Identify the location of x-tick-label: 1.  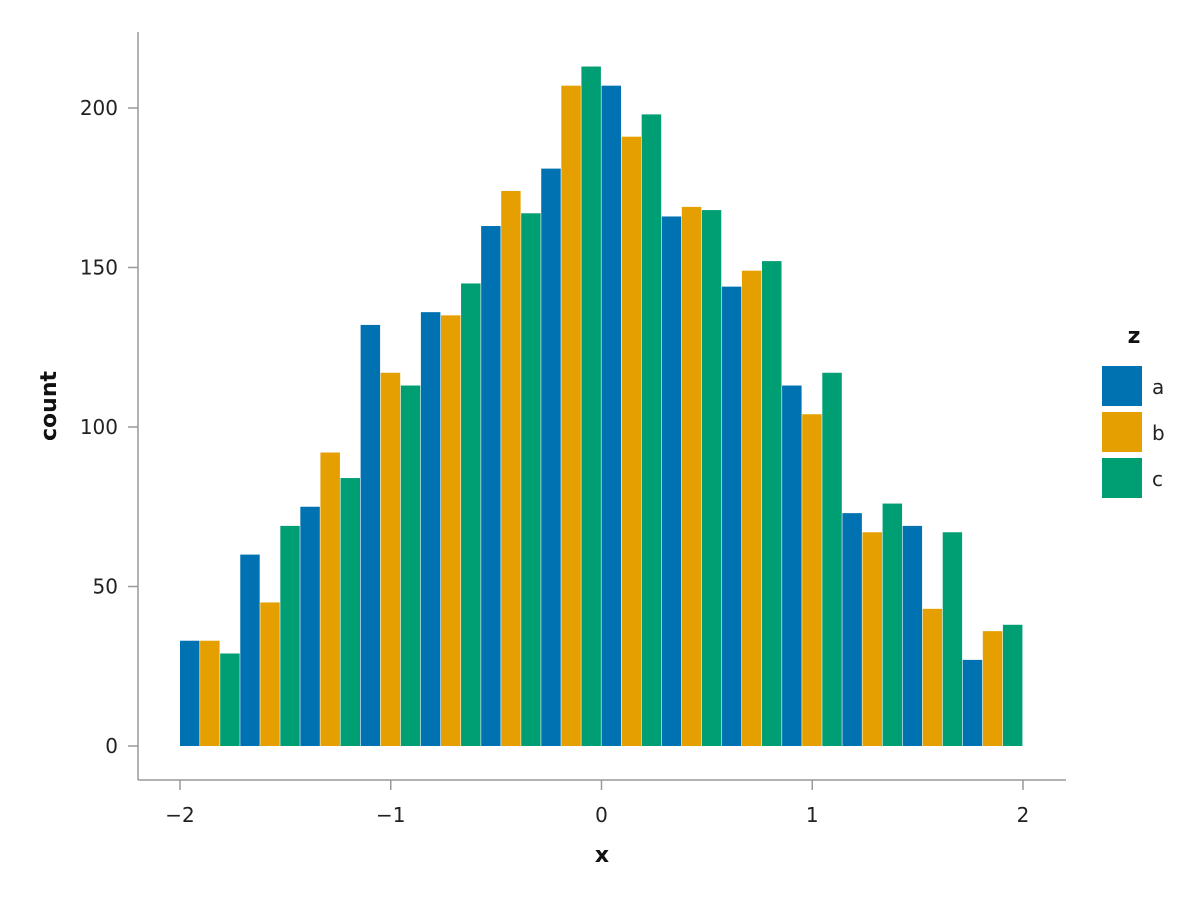
(812, 815).